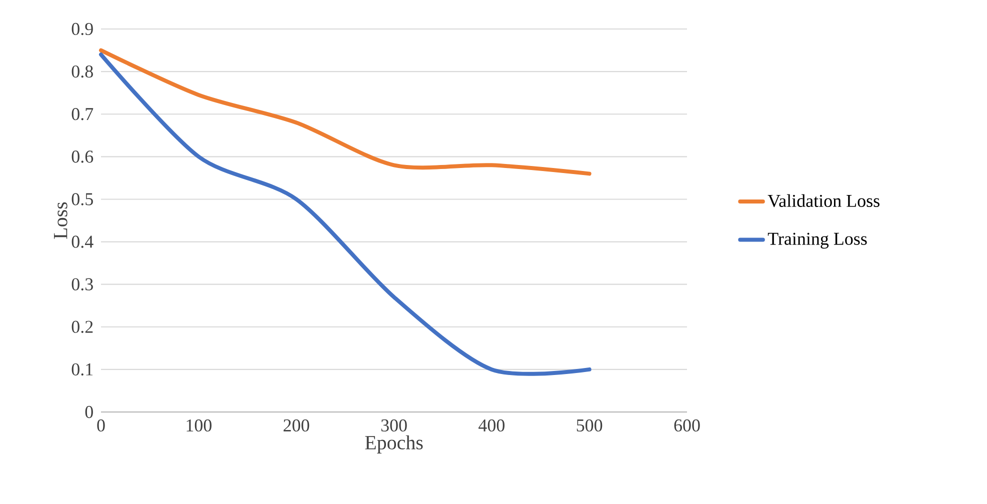  What do you see at coordinates (297, 425) in the screenshot?
I see `x-tick-label: 200` at bounding box center [297, 425].